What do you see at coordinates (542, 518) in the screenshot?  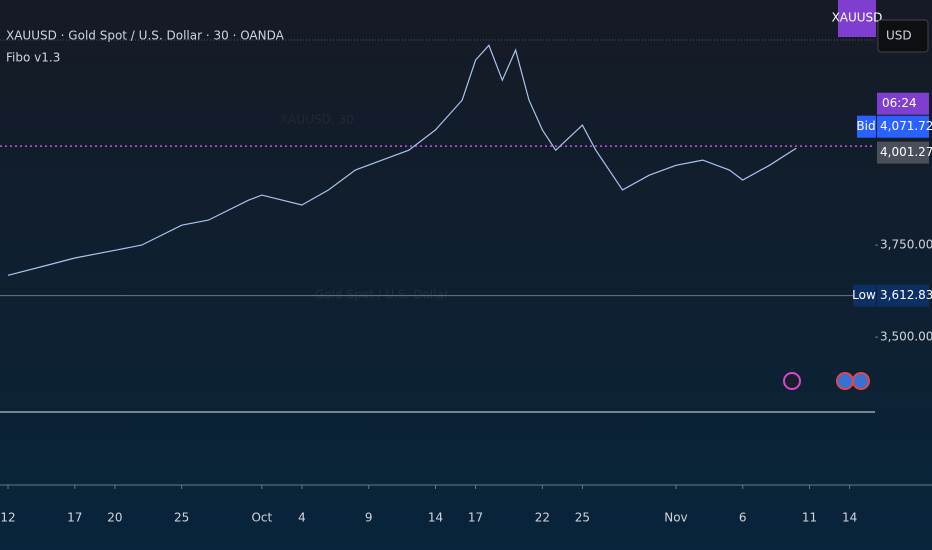 I see `x-tick-label: 22` at bounding box center [542, 518].